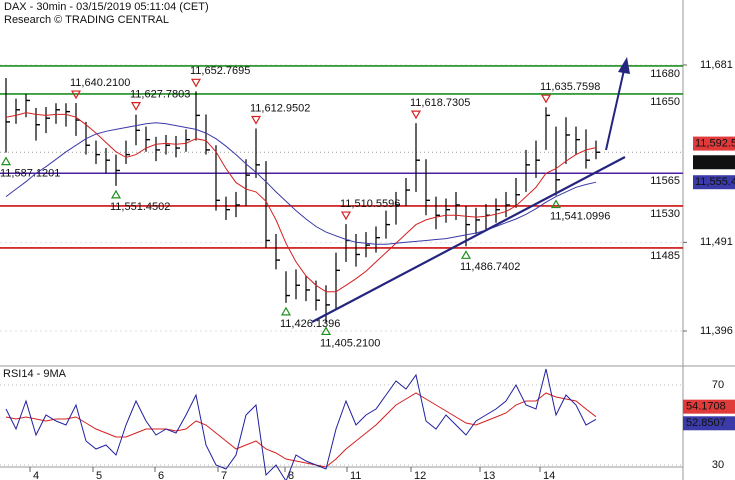  Describe the element at coordinates (718, 385) in the screenshot. I see `y-tick-label: 70` at that location.